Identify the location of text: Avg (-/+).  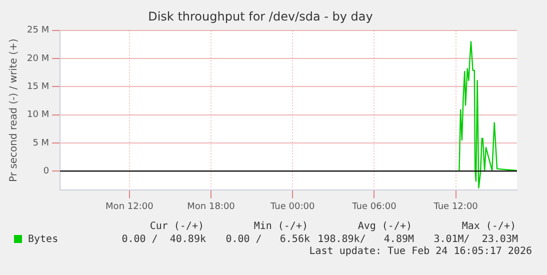
(384, 226).